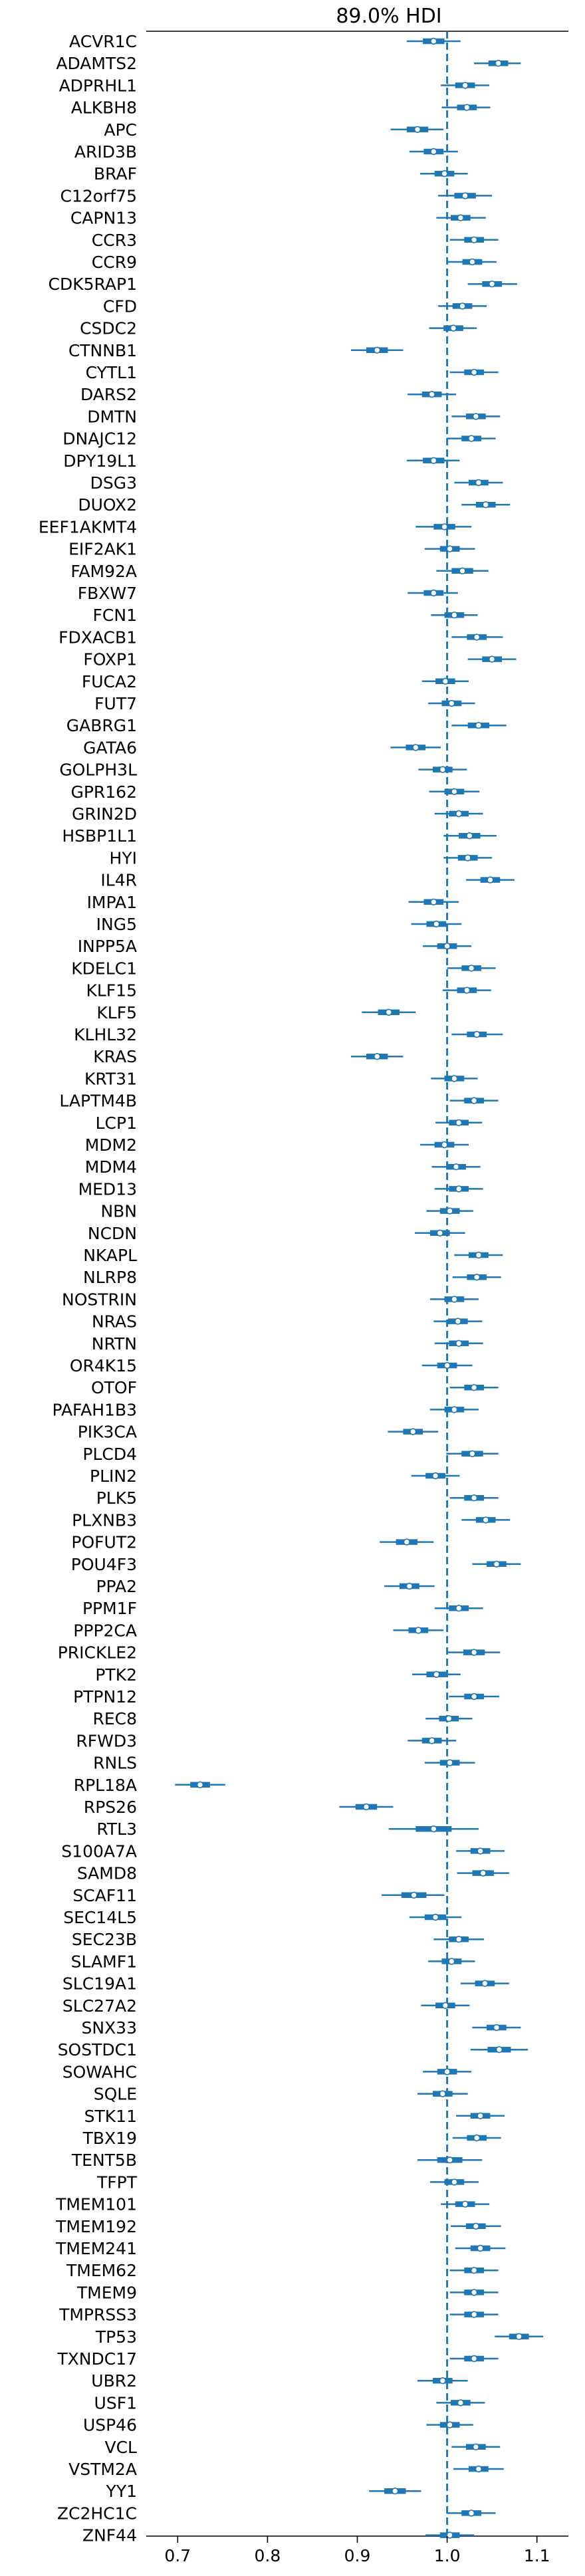 This screenshot has height=2576, width=585. I want to click on row-label: SEC23B, so click(105, 1939).